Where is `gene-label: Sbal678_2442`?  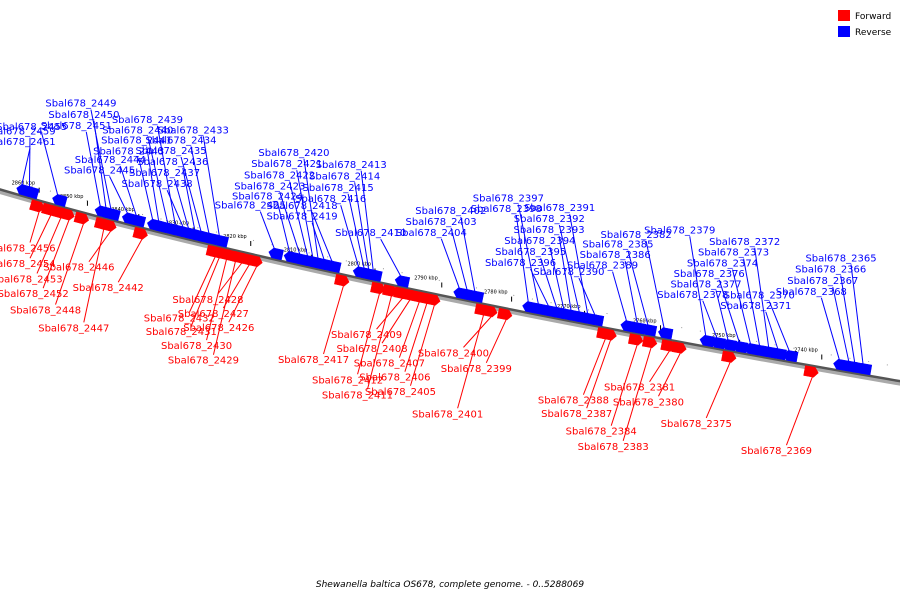 gene-label: Sbal678_2442 is located at coordinates (108, 288).